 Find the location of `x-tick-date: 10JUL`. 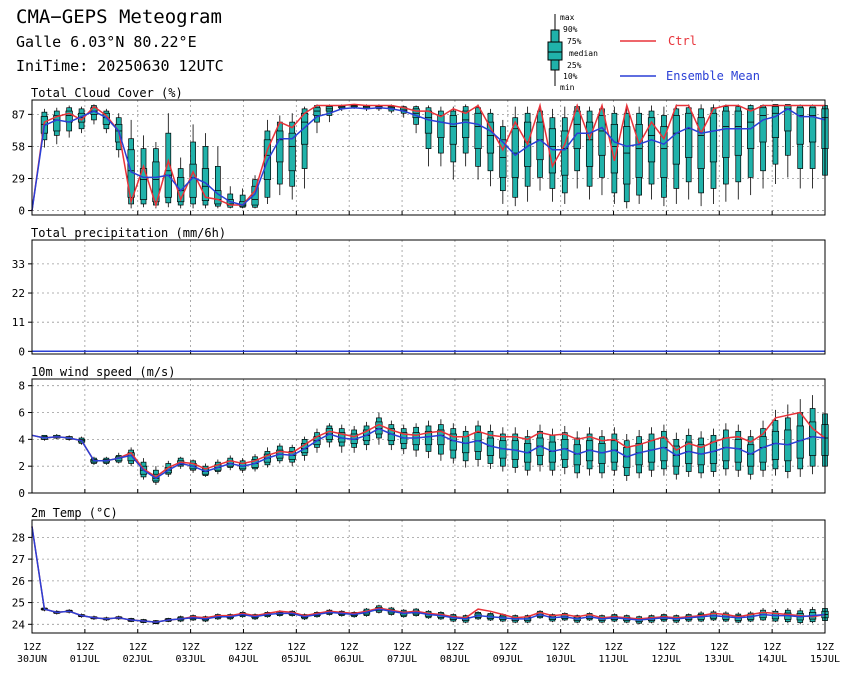

x-tick-date: 10JUL is located at coordinates (561, 659).